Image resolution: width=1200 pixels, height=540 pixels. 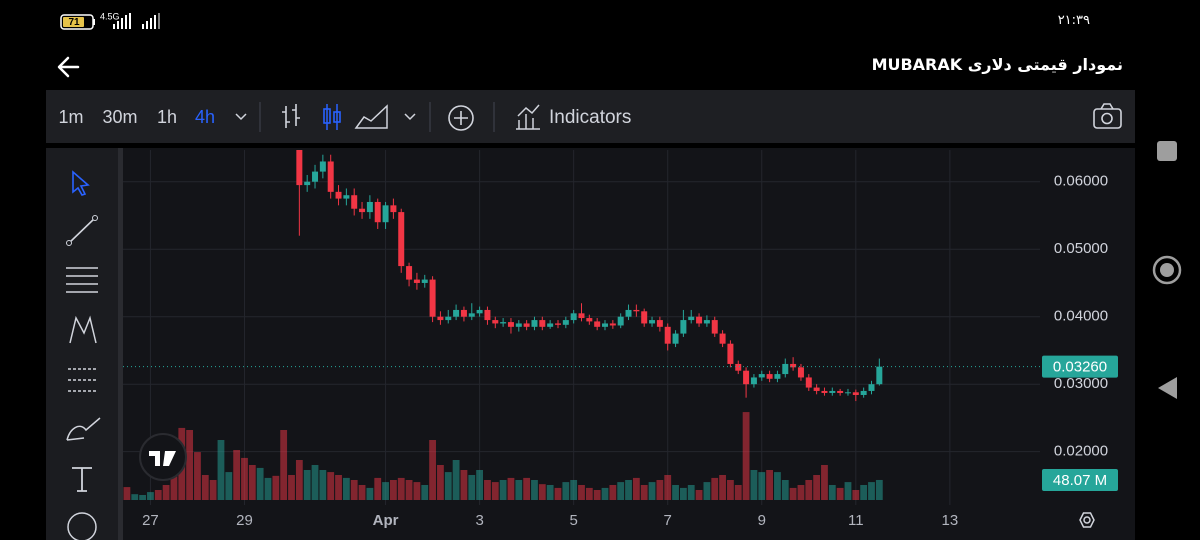 What do you see at coordinates (1107, 118) in the screenshot?
I see `screenshot-button` at bounding box center [1107, 118].